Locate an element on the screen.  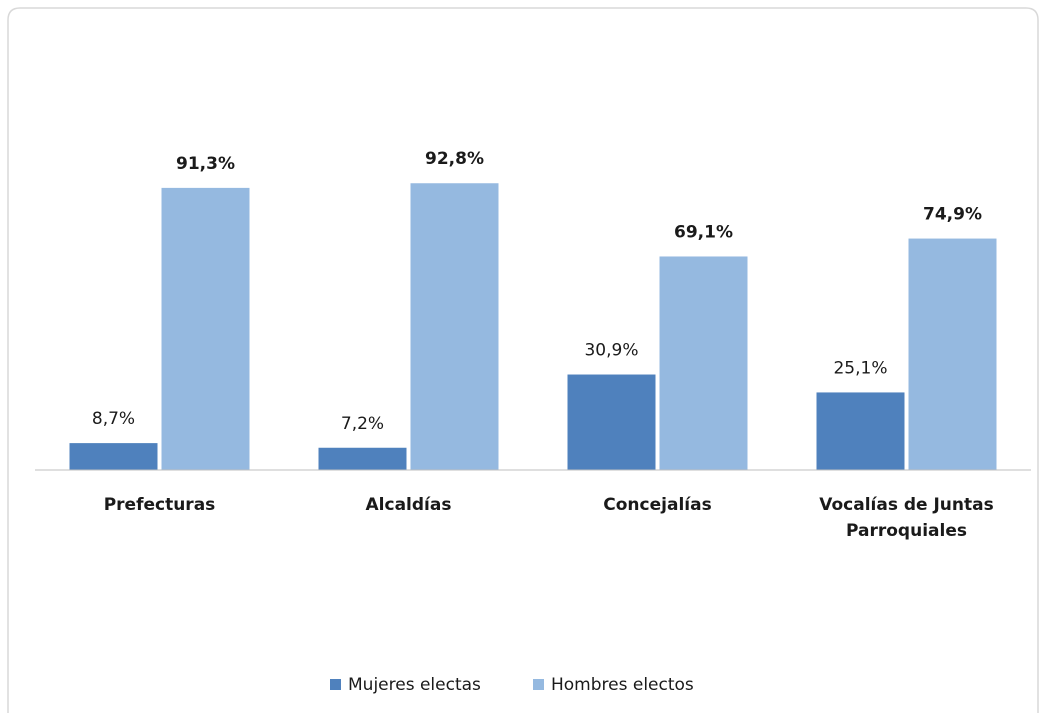
x-tick-label: Alcaldías is located at coordinates (408, 505).